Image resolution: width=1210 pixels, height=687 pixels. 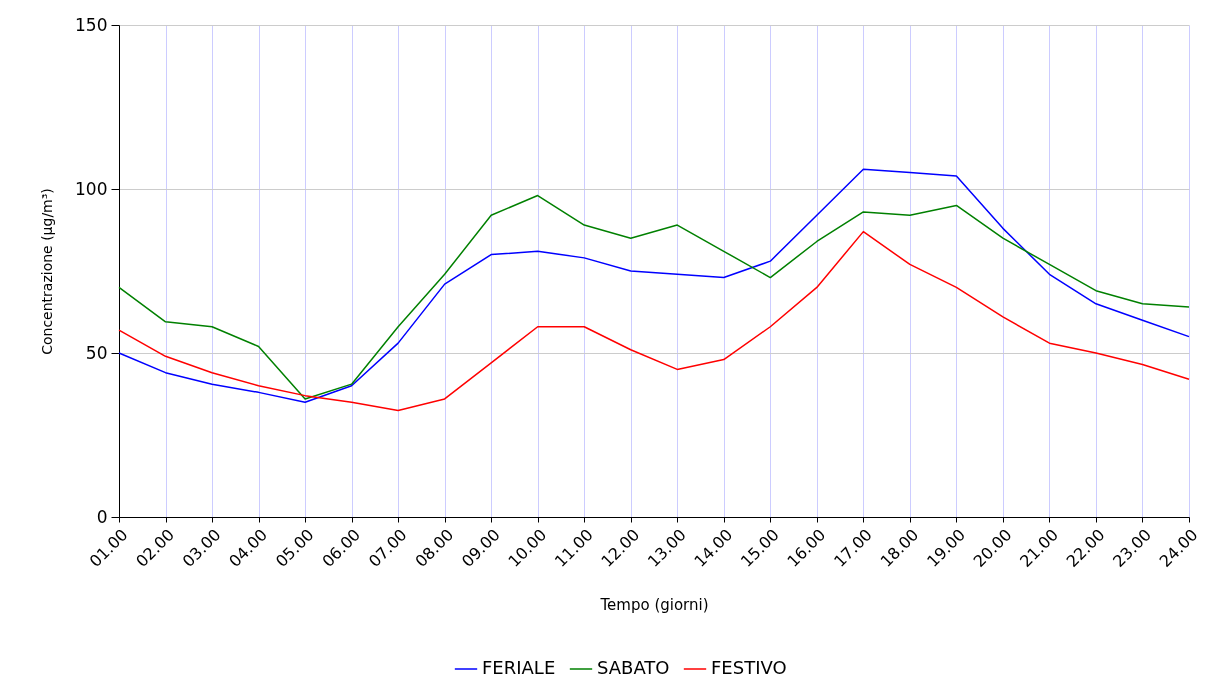 I want to click on y-tick-label: 150, so click(x=91, y=24).